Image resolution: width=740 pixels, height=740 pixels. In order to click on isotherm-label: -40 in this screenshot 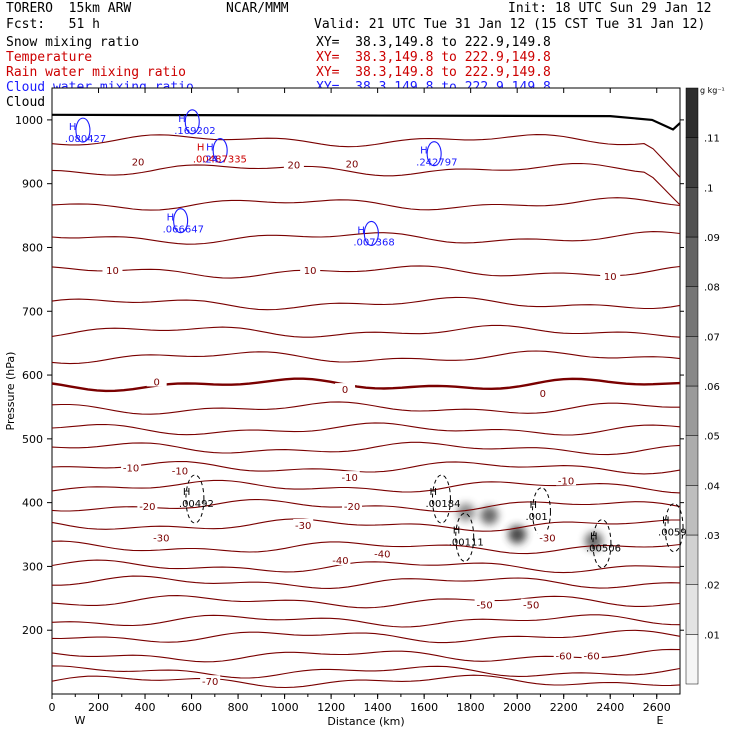, I will do `click(340, 561)`.